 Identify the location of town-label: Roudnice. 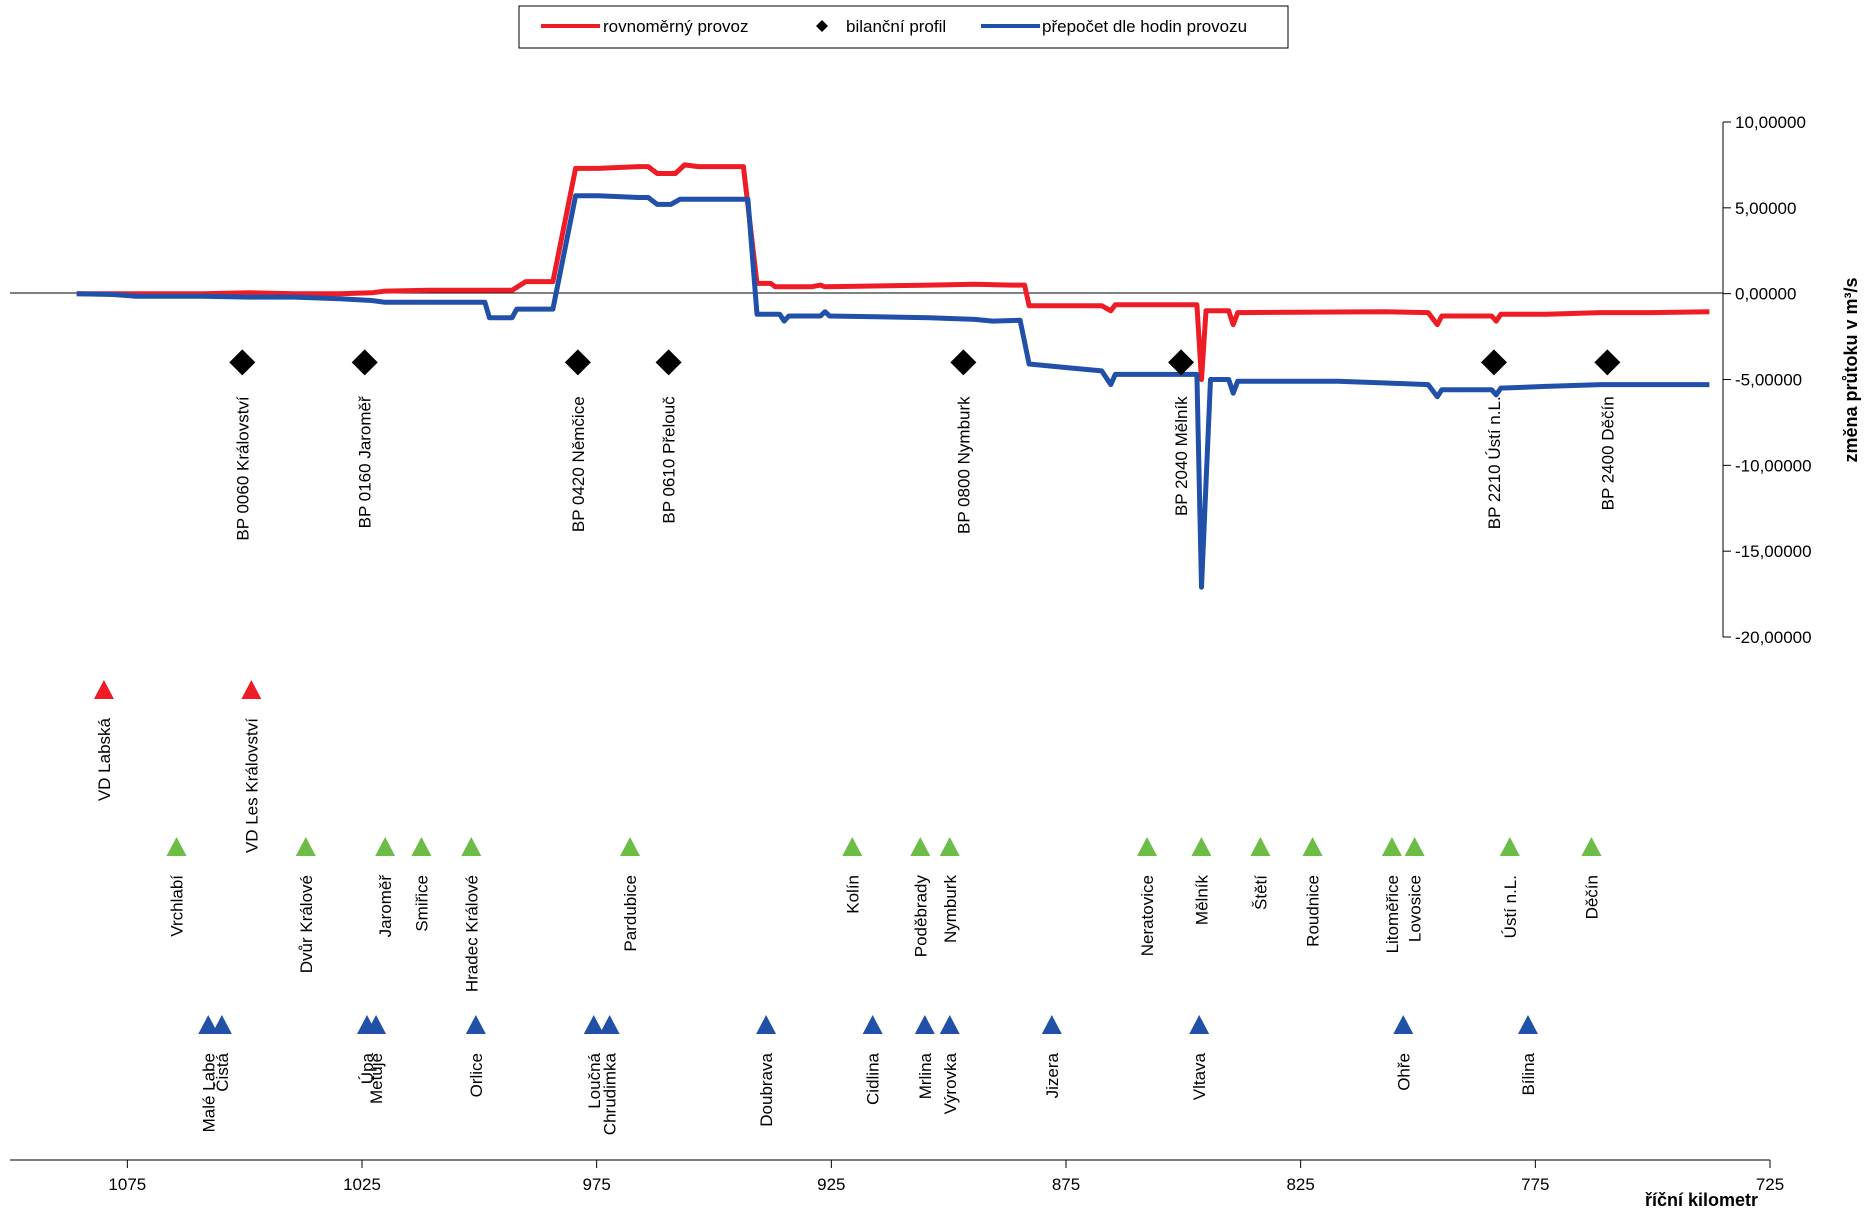
(1313, 911).